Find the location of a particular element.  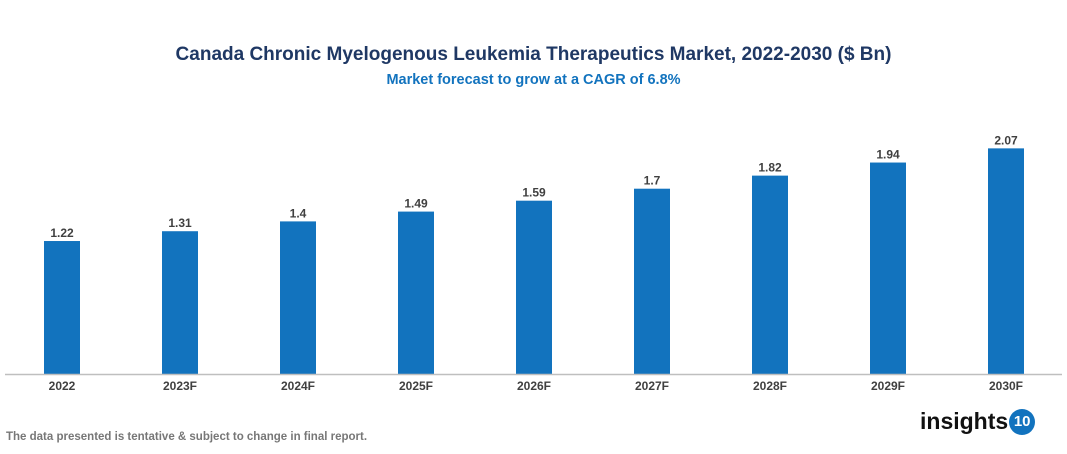

x-tick-label: 2027F is located at coordinates (652, 386).